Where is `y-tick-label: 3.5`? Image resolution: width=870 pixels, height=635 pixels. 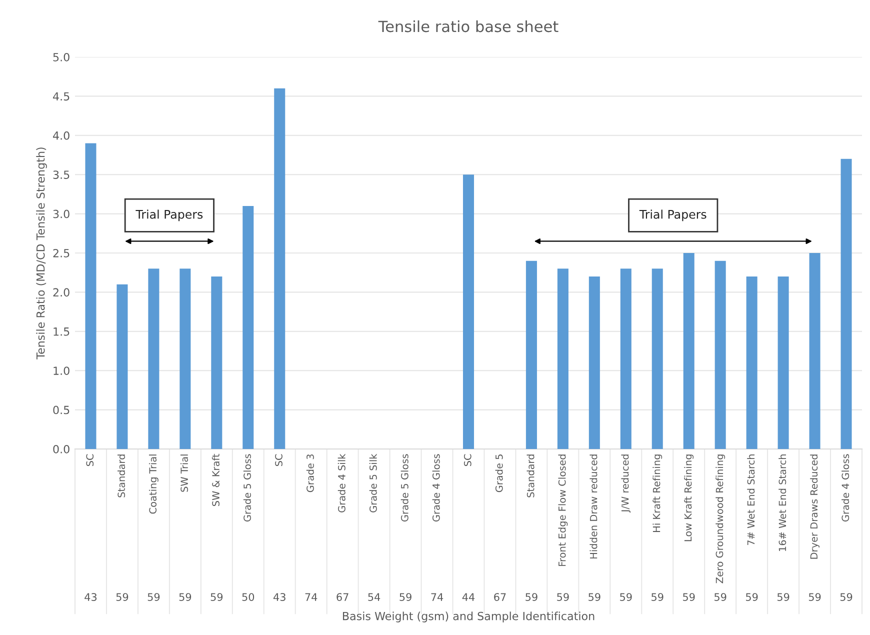
y-tick-label: 3.5 is located at coordinates (61, 174).